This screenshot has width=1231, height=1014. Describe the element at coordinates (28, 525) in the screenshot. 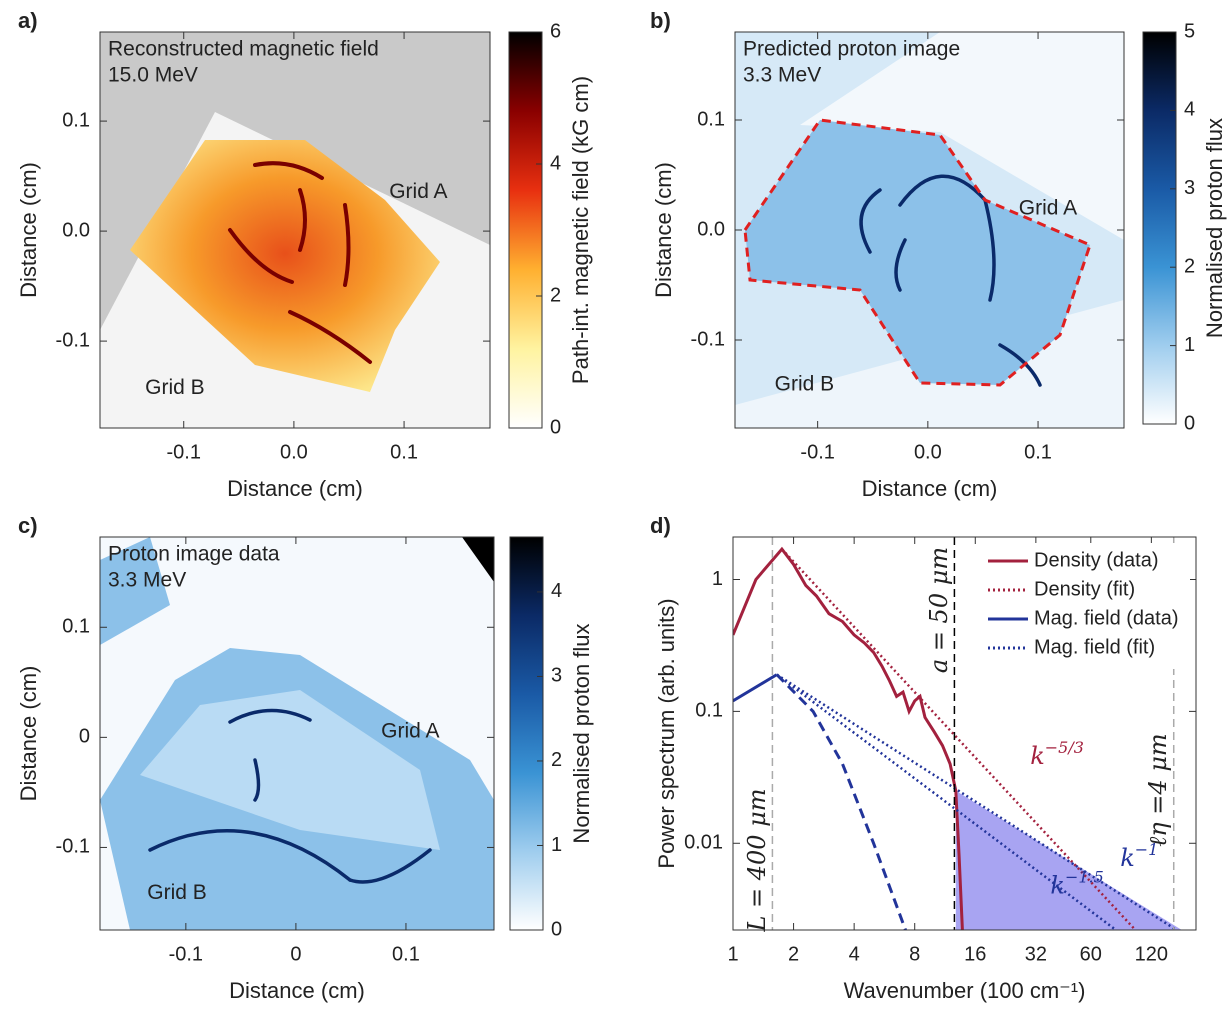

I see `panel-label: c)` at that location.